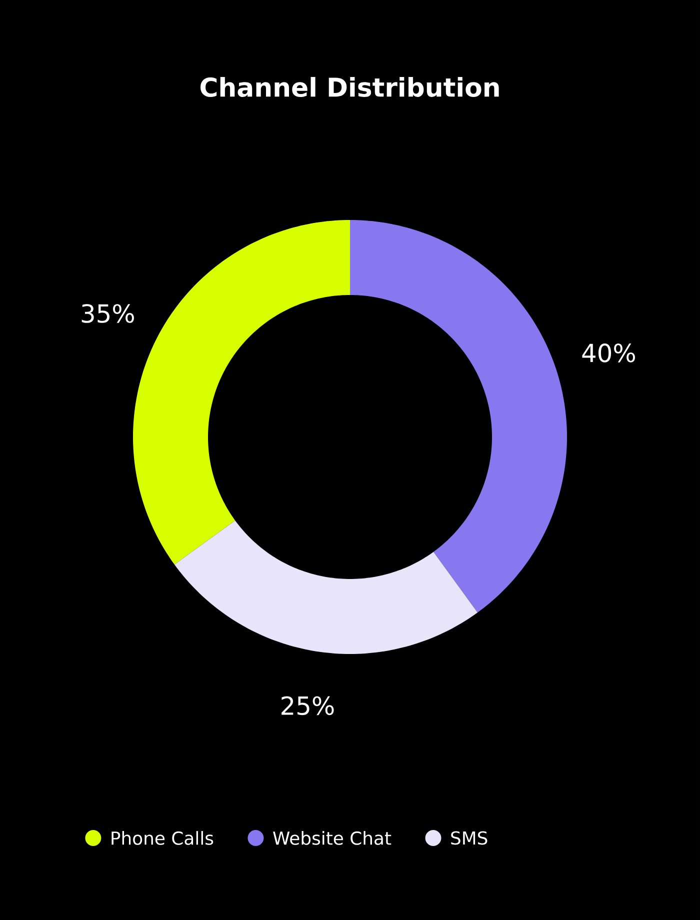 The height and width of the screenshot is (920, 700). What do you see at coordinates (332, 838) in the screenshot?
I see `legend-label: Website Chat` at bounding box center [332, 838].